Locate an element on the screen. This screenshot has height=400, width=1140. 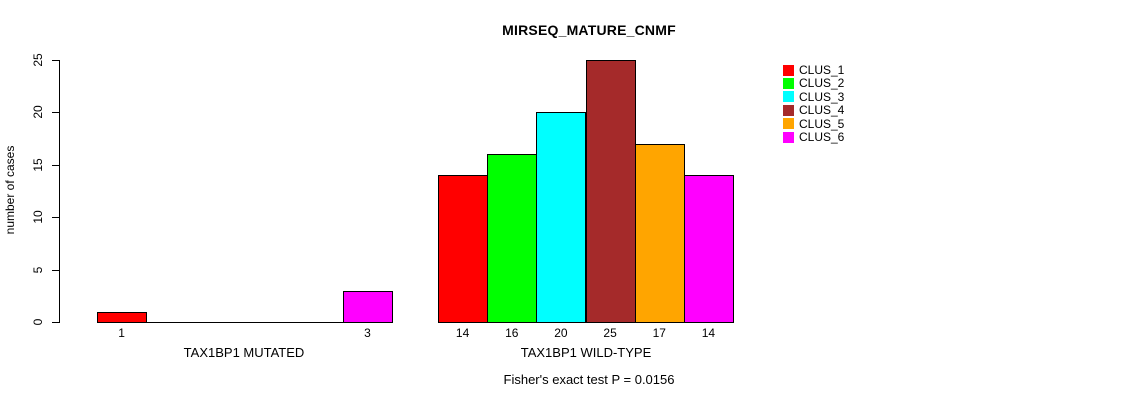
legend-item-clus_6: CLUS_6 is located at coordinates (813, 137).